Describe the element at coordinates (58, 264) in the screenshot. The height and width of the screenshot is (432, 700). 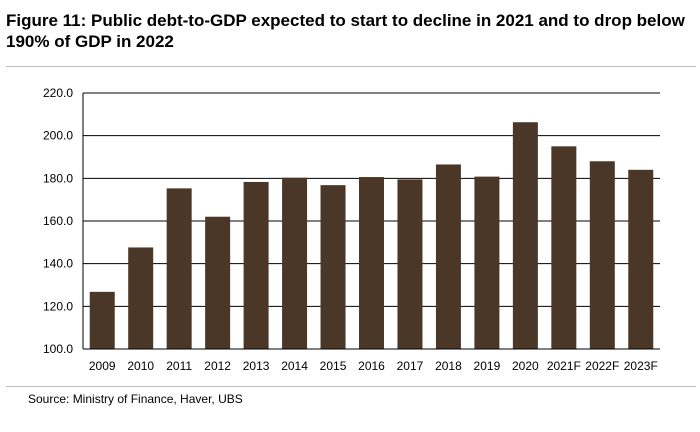
I see `y-tick-label: 140.0` at that location.